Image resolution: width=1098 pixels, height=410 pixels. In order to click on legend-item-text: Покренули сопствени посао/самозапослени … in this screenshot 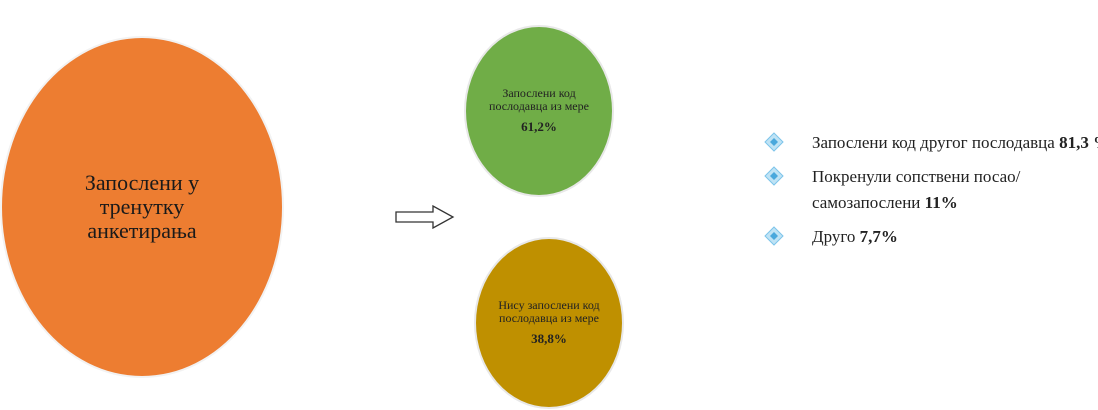, I will do `click(916, 189)`.